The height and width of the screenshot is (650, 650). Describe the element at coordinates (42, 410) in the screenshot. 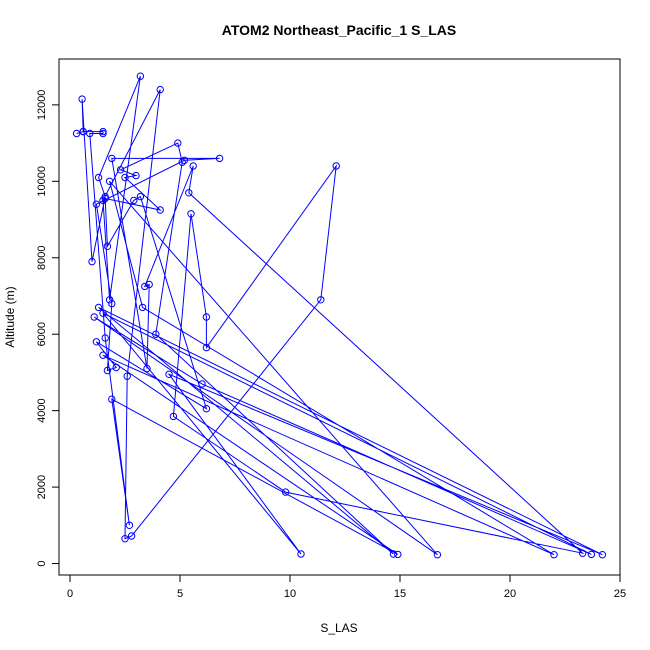

I see `y-tick-label: 4000` at that location.